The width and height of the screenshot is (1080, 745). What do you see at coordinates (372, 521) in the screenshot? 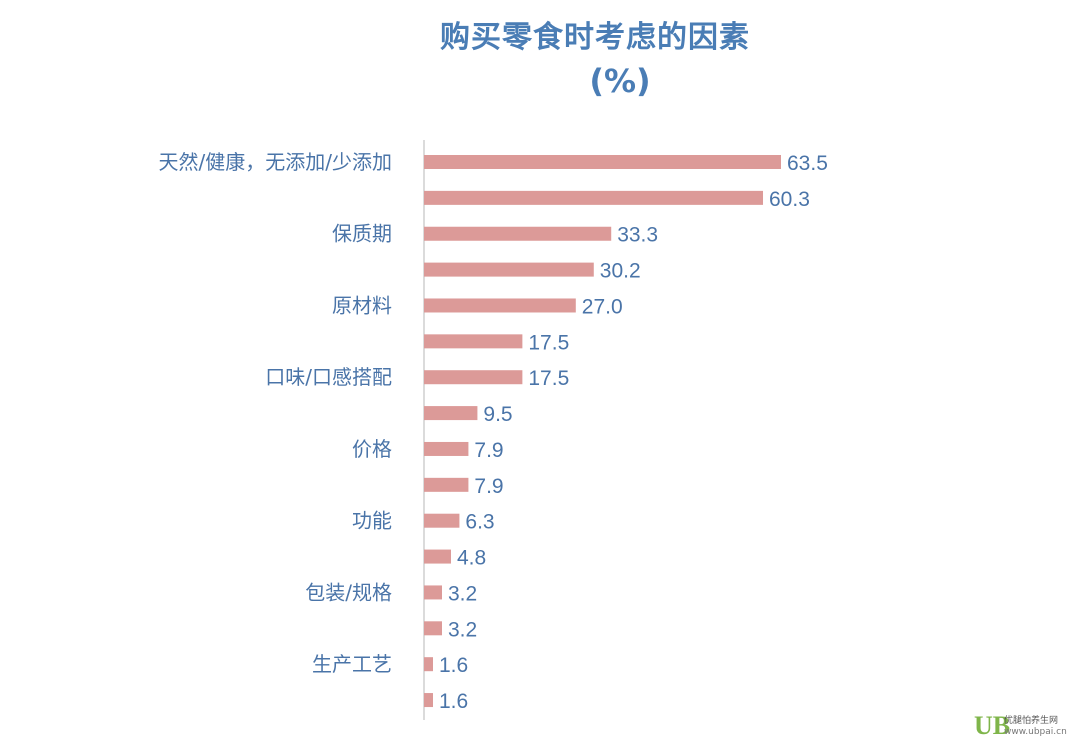
I see `category-label-11: 功能` at bounding box center [372, 521].